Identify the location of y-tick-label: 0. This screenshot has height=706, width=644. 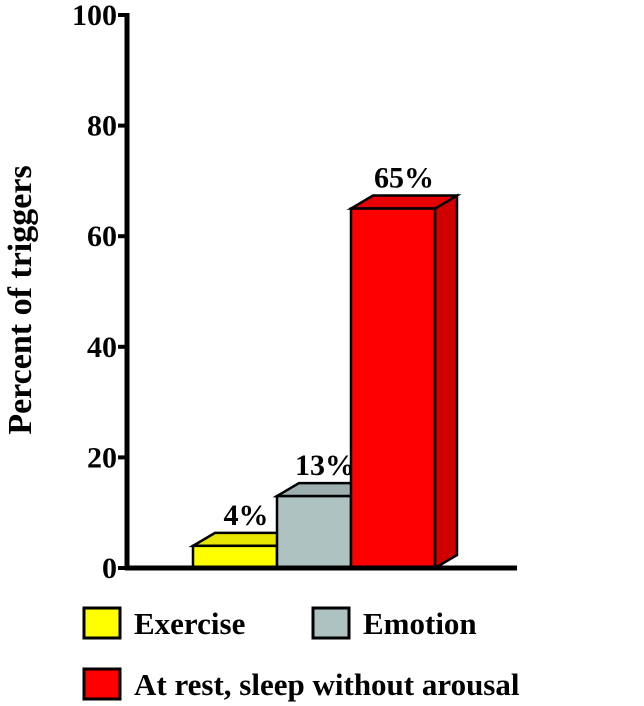
(109, 568).